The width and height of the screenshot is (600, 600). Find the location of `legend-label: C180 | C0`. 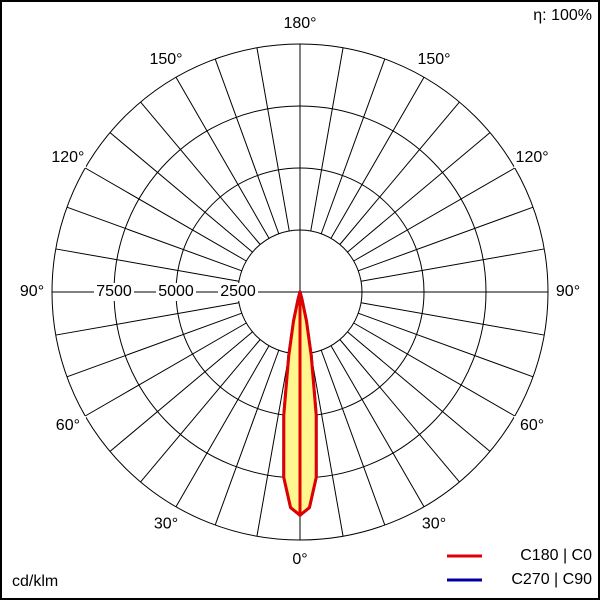

legend-label: C180 | C0 is located at coordinates (556, 555).